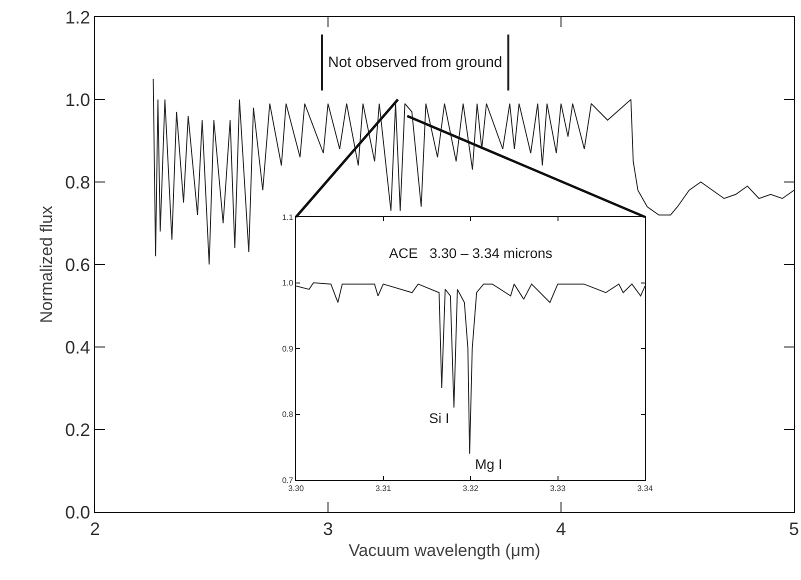  I want to click on text: ACE 3.30 – 3.34 microns, so click(470, 253).